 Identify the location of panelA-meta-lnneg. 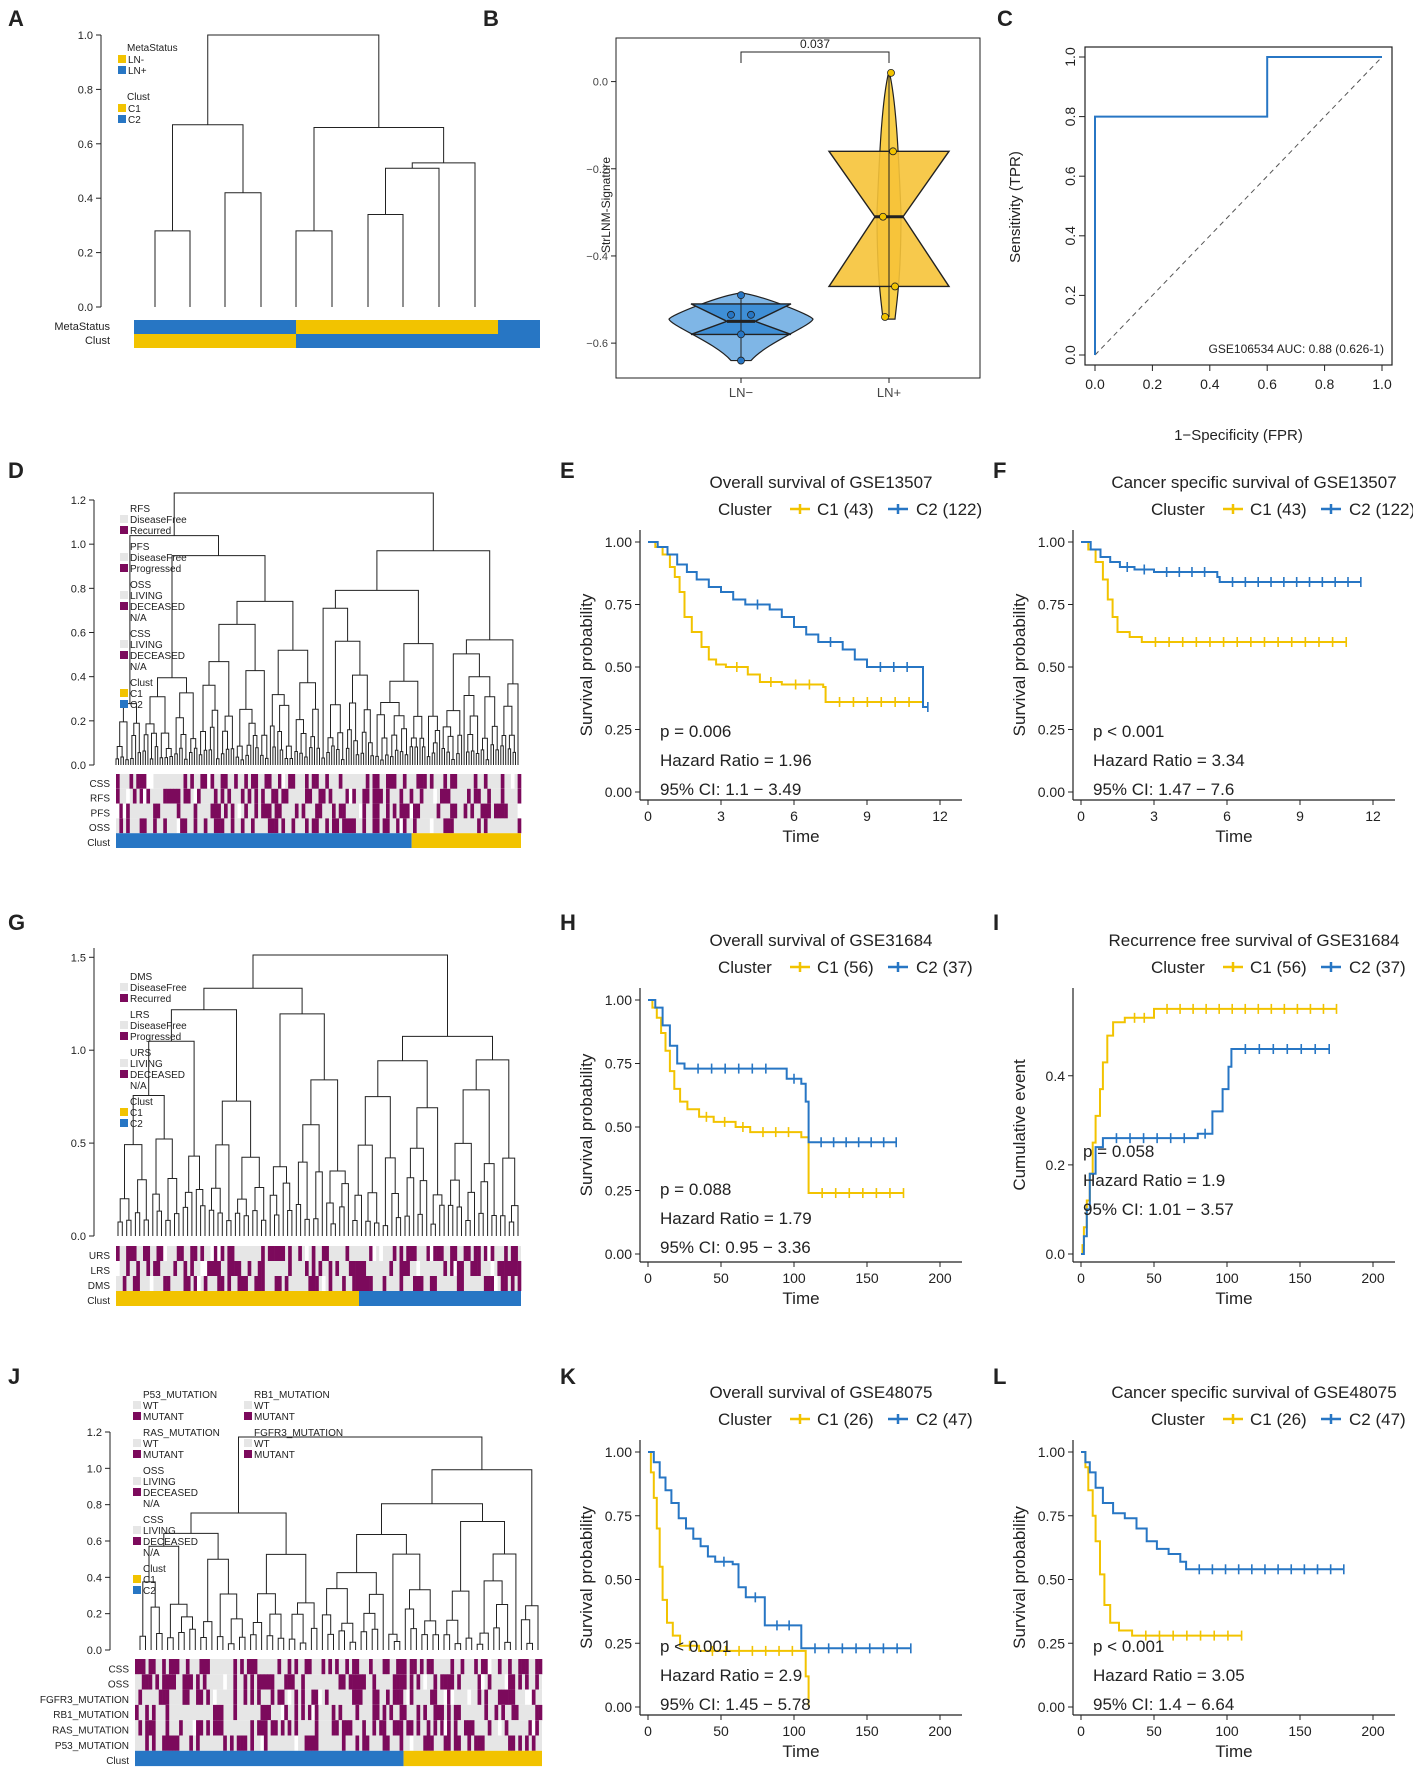
(397, 327).